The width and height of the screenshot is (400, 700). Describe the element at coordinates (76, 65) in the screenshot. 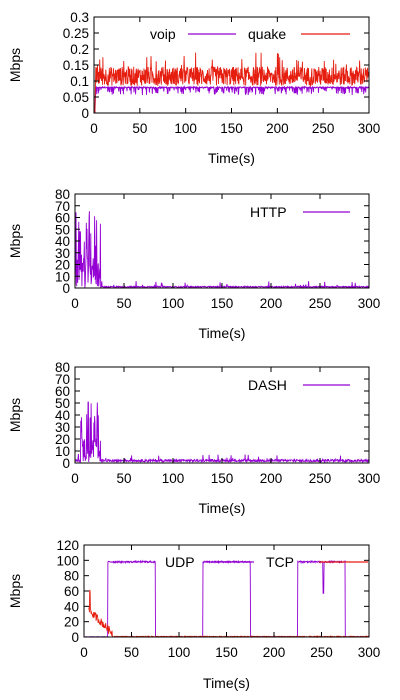

I see `y-tick-label: 0.15` at that location.